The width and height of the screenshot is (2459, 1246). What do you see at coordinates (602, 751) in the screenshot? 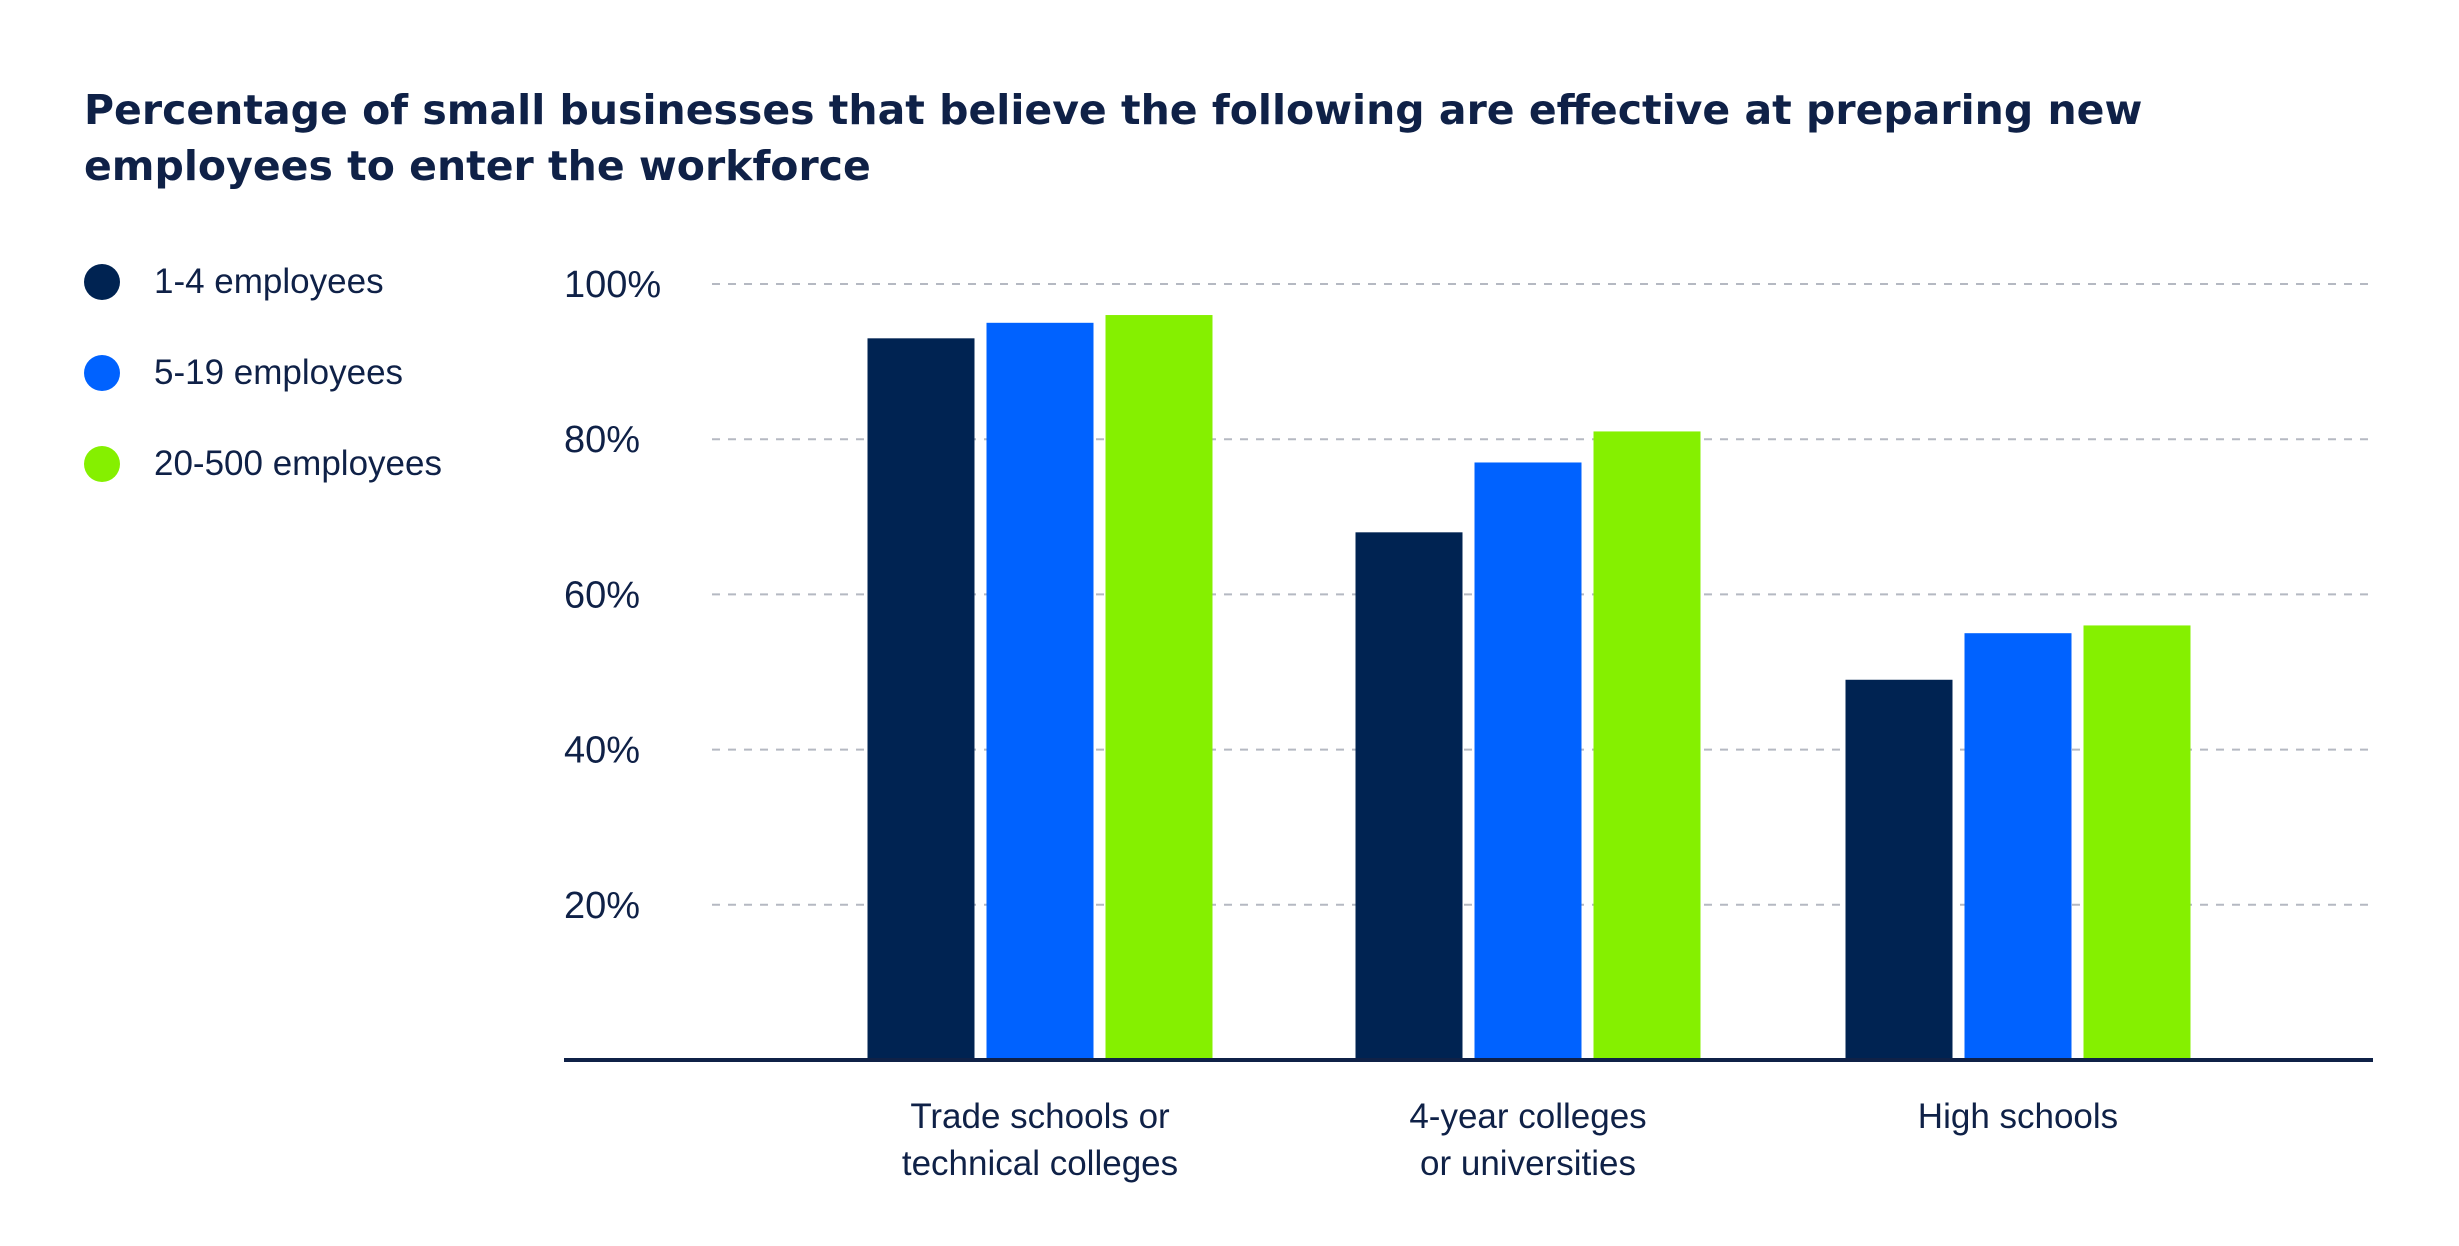
I see `y-tick-label: 40%` at bounding box center [602, 751].